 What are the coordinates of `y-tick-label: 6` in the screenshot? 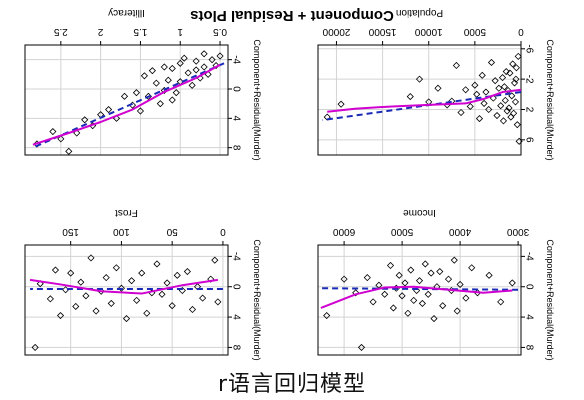 It's located at (528, 140).